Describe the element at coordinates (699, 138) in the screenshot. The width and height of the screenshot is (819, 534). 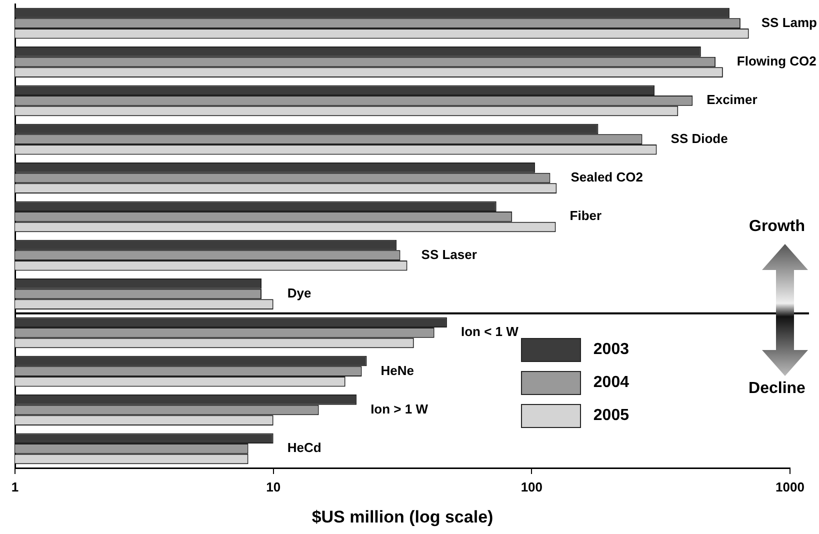
I see `y-tick-label: SS Diode` at that location.